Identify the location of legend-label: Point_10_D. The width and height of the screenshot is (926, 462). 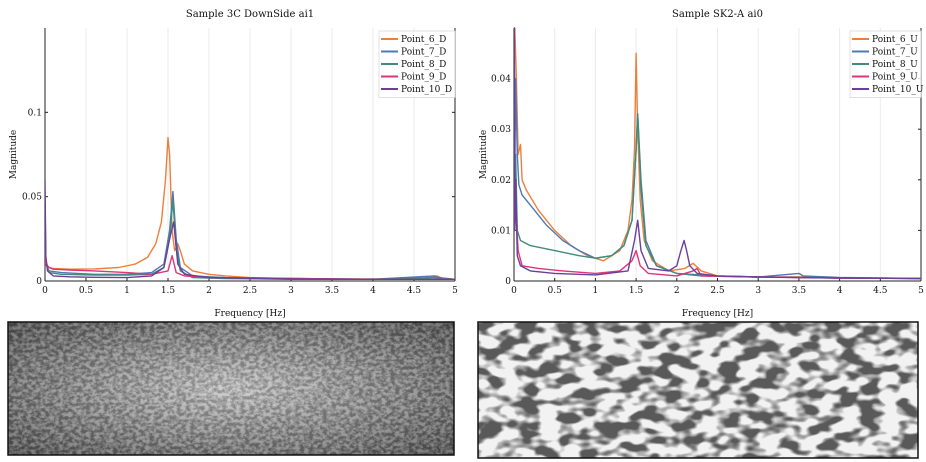
(426, 90).